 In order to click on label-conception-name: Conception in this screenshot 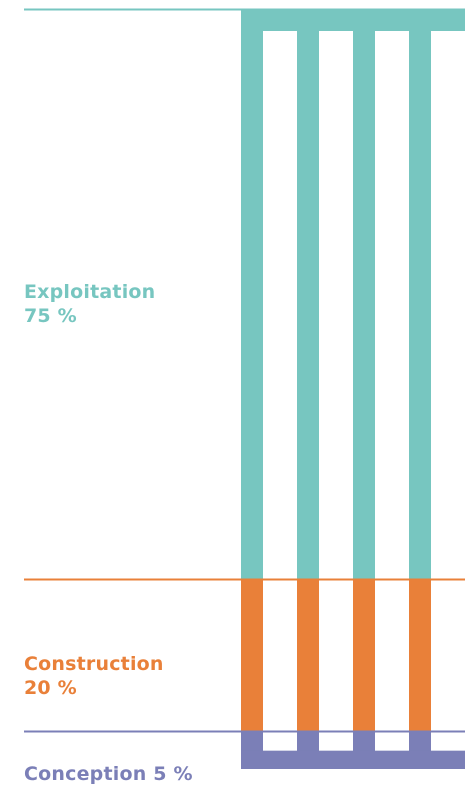, I will do `click(85, 774)`.